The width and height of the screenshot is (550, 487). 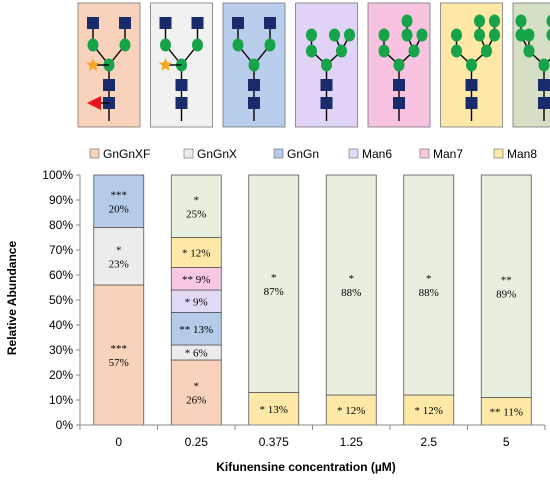 I want to click on glycan-panel-man8, so click(x=471, y=65).